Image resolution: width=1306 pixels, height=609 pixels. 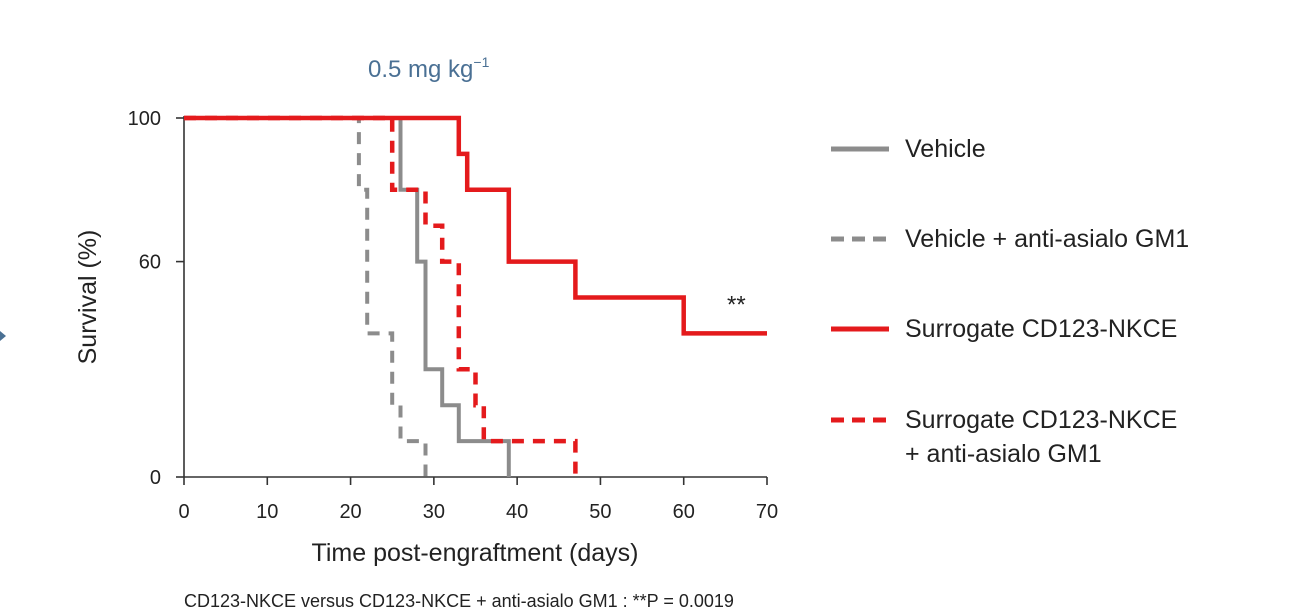 What do you see at coordinates (1047, 239) in the screenshot?
I see `legend-label-2: Vehicle + anti-asialo GM1` at bounding box center [1047, 239].